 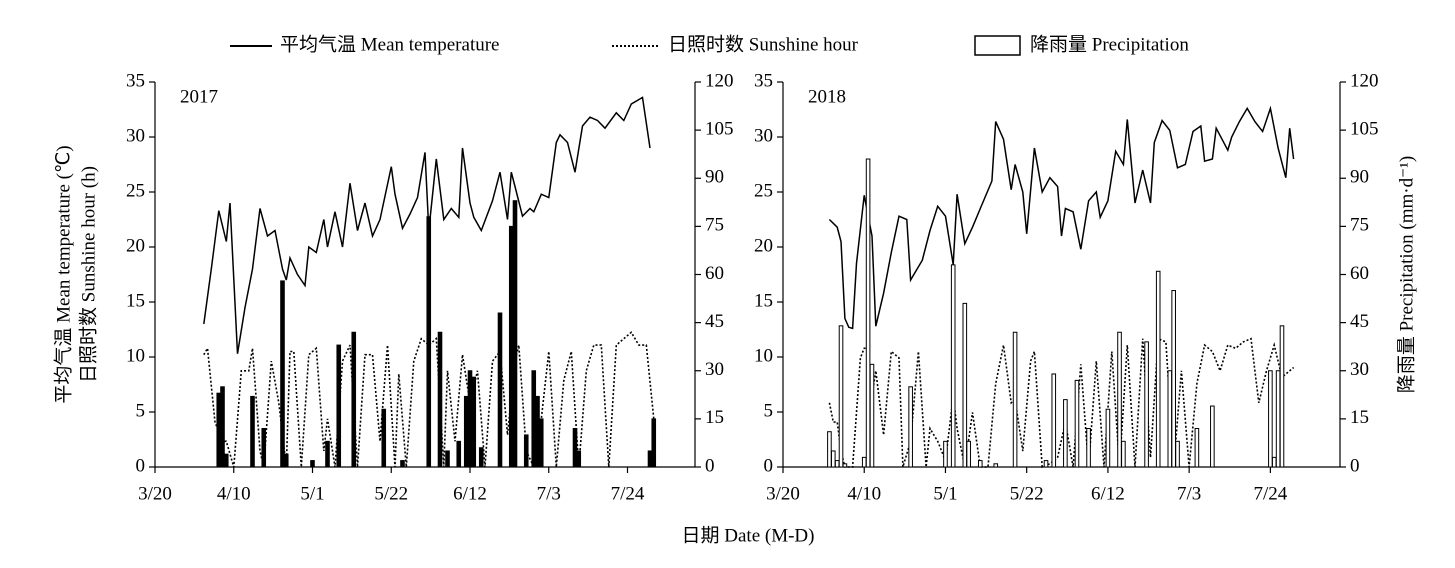 What do you see at coordinates (1109, 44) in the screenshot?
I see `legend-label: 降雨量 Precipitation` at bounding box center [1109, 44].